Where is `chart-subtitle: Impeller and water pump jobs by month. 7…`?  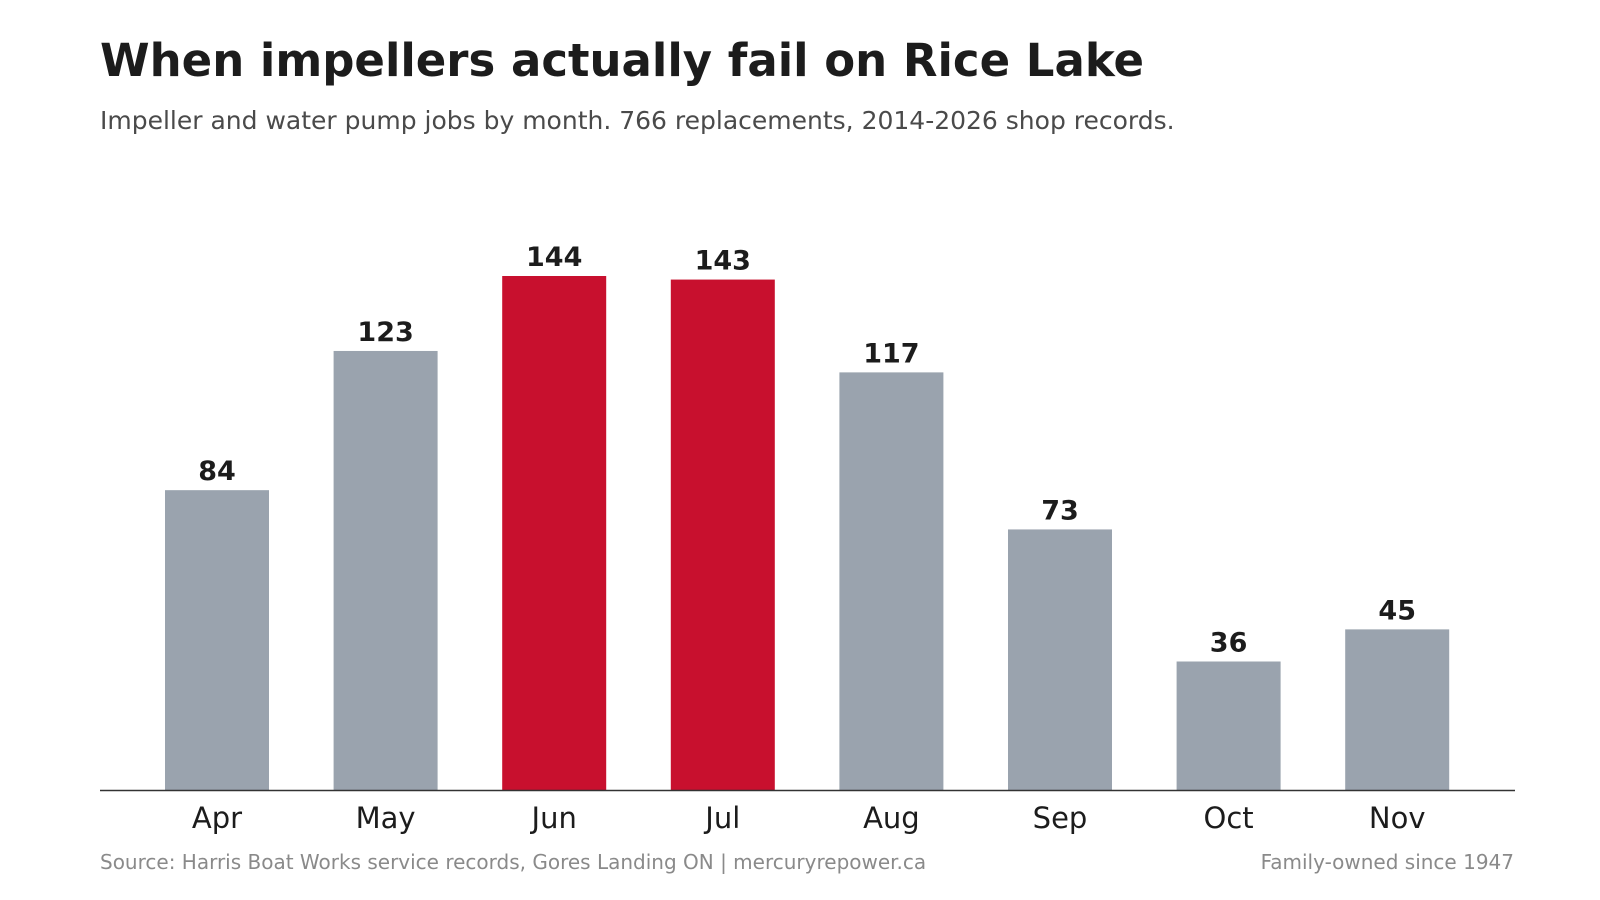 chart-subtitle: Impeller and water pump jobs by month. 7… is located at coordinates (637, 120).